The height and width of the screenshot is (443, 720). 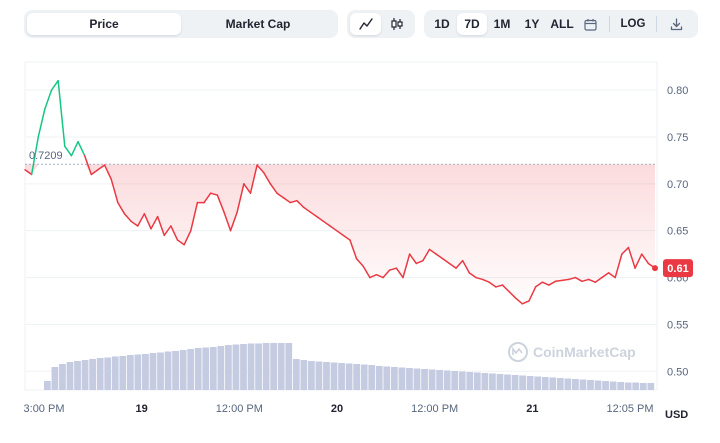 I want to click on y-tick-label: 0.50, so click(x=677, y=372).